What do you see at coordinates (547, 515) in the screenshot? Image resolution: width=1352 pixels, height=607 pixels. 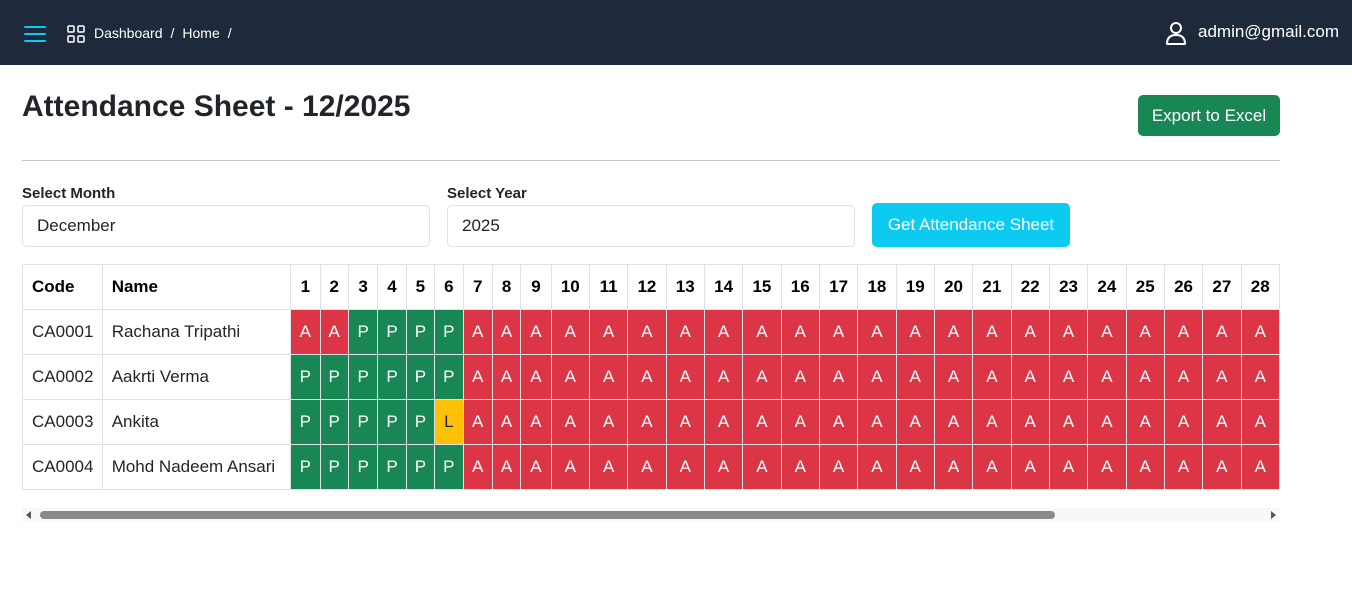 I see `scrollbar-thumb` at bounding box center [547, 515].